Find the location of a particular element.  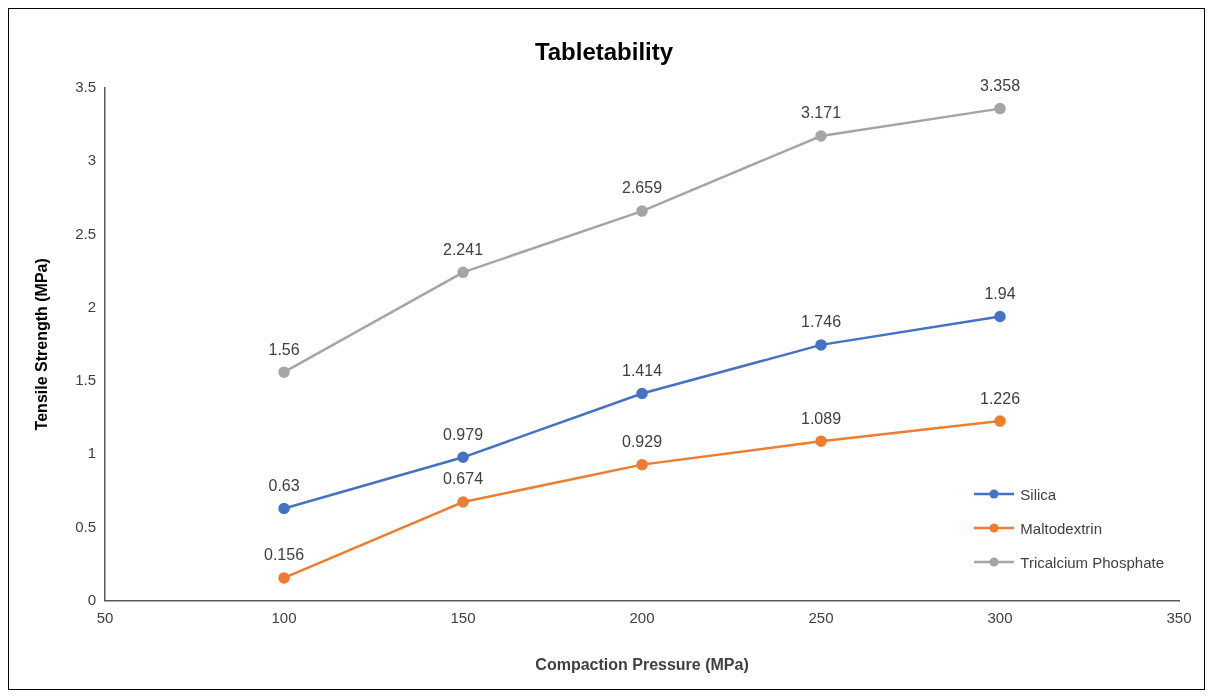

y-tick-label: 2.5 is located at coordinates (86, 233).